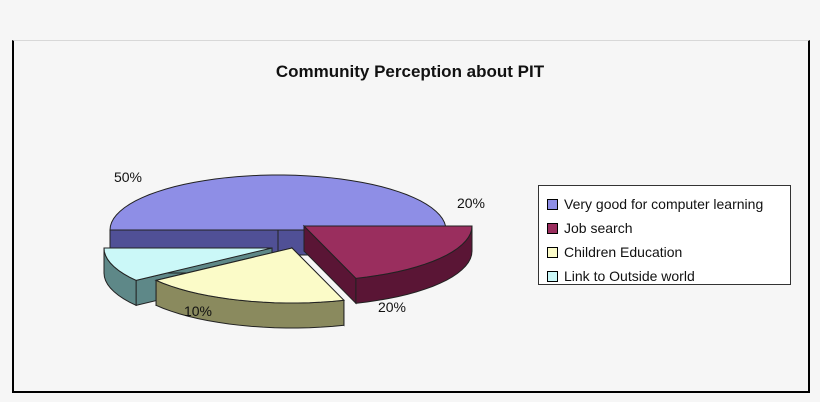 The width and height of the screenshot is (820, 402). I want to click on legend-item: Link to Outside world, so click(668, 276).